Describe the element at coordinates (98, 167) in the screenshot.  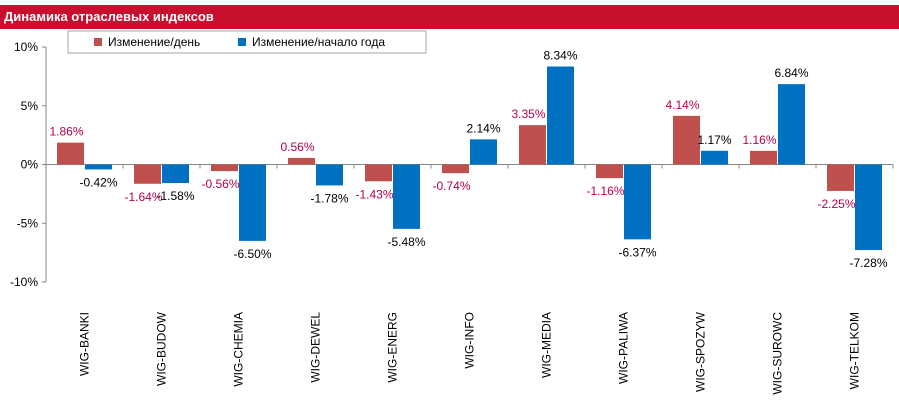
I see `bar-year-wig-banki` at that location.